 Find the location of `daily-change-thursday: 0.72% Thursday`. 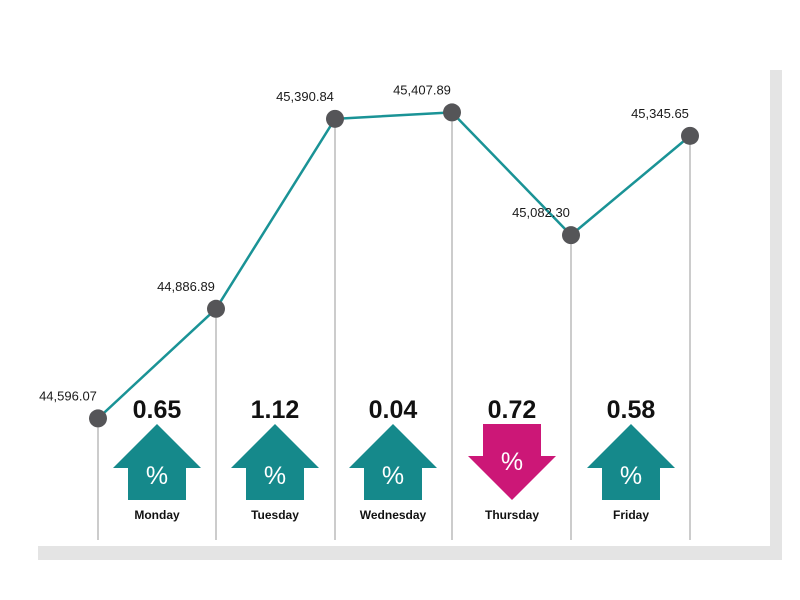

daily-change-thursday: 0.72% Thursday is located at coordinates (512, 459).